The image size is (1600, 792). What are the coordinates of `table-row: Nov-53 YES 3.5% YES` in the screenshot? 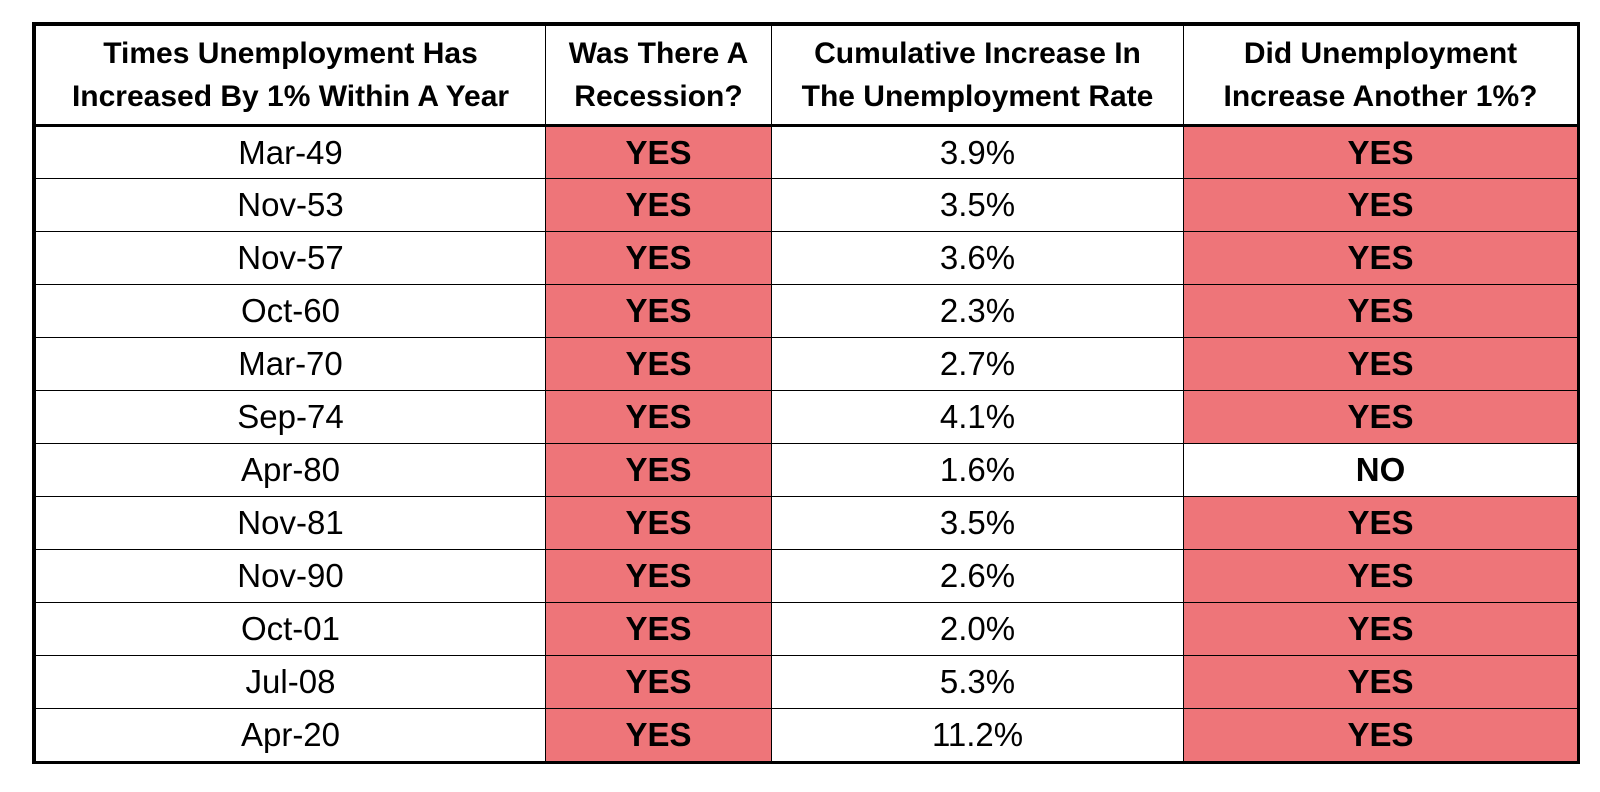 It's located at (806, 205).